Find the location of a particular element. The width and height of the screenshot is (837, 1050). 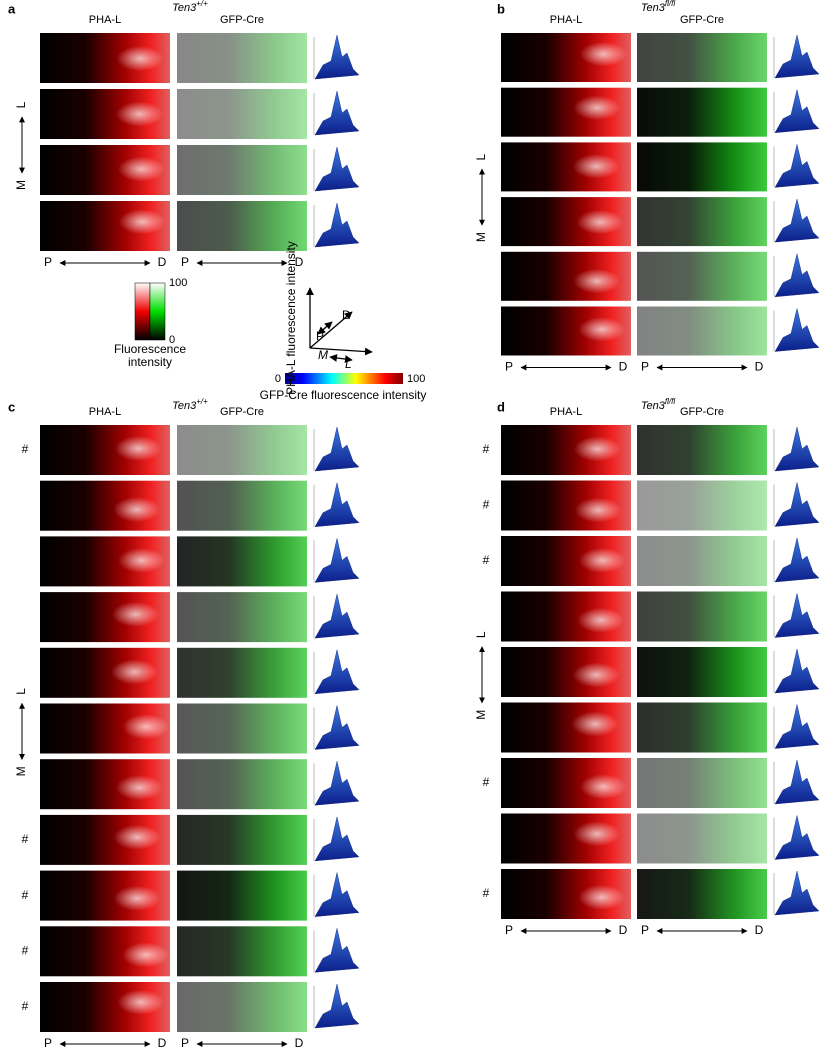

colorbar-label: GFP-Cre fluorescence intensity is located at coordinates (343, 395).